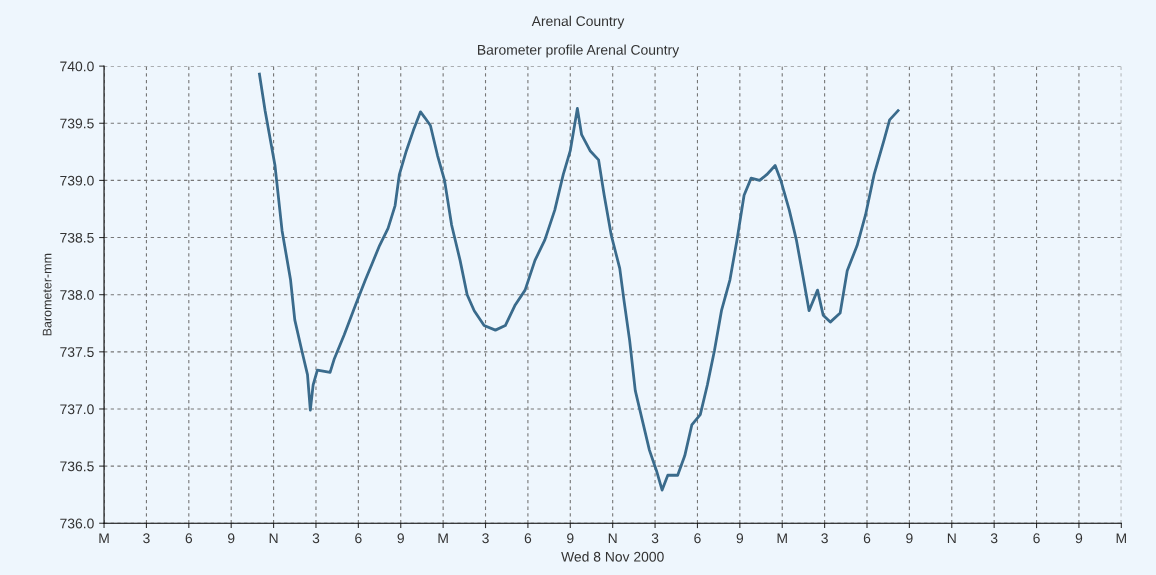 Image resolution: width=1156 pixels, height=575 pixels. Describe the element at coordinates (47, 294) in the screenshot. I see `y-axis-title: Barometer-mm` at that location.